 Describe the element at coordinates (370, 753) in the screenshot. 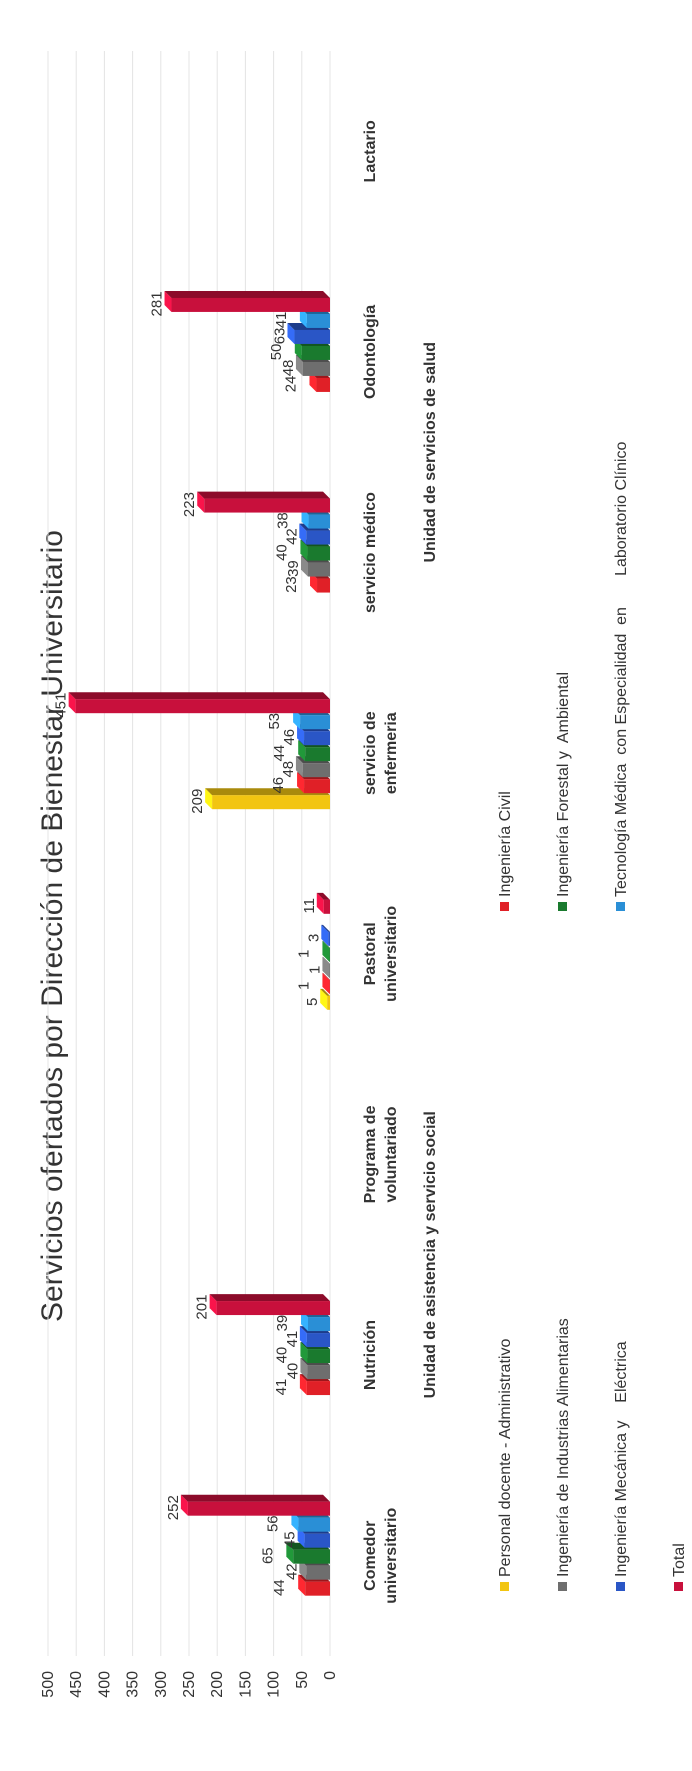

I see `category-label: servicio de` at that location.